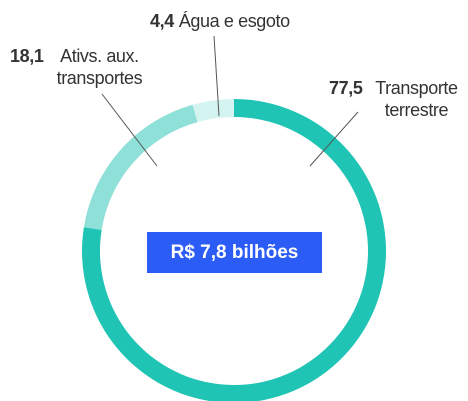 The width and height of the screenshot is (468, 401). Describe the element at coordinates (416, 99) in the screenshot. I see `category-label: Transporte terrestre` at that location.